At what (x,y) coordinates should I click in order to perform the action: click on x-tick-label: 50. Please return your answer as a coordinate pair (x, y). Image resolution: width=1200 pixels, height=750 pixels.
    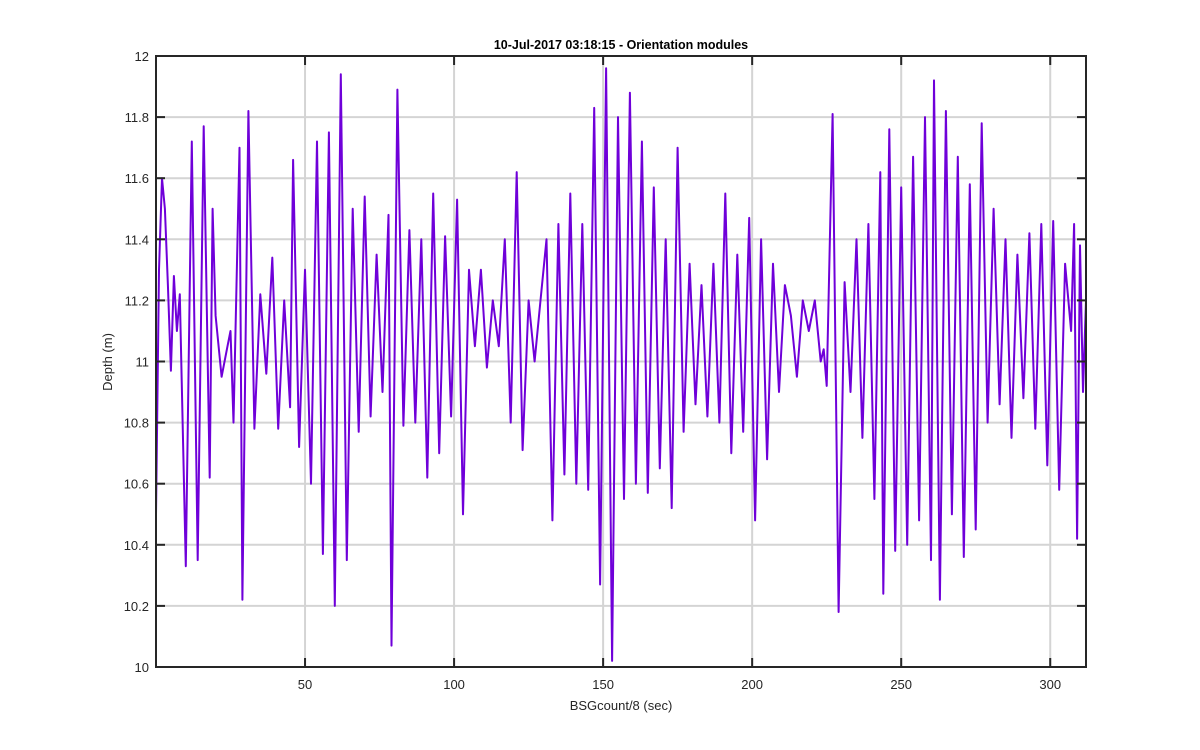
    Looking at the image, I should click on (305, 684).